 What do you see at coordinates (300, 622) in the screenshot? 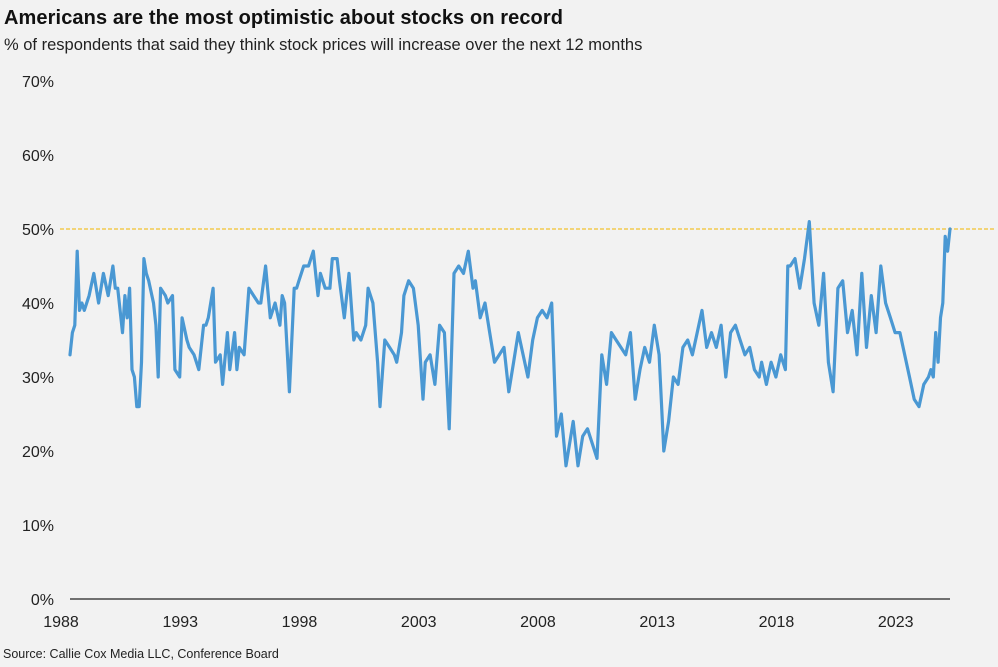
I see `x-tick-label: 1998` at bounding box center [300, 622].